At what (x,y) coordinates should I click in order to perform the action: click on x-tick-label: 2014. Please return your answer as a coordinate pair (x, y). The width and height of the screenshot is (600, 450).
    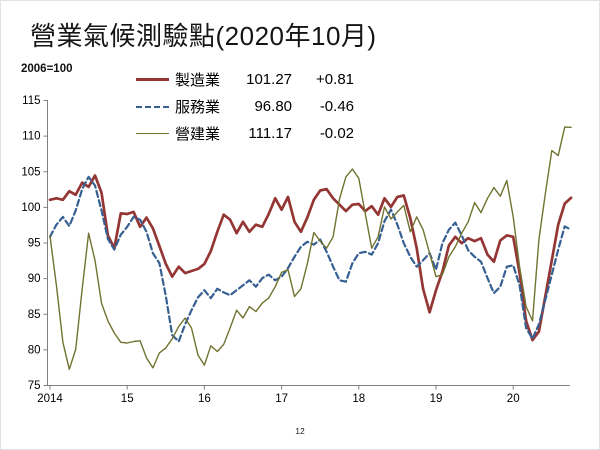
    Looking at the image, I should click on (50, 399).